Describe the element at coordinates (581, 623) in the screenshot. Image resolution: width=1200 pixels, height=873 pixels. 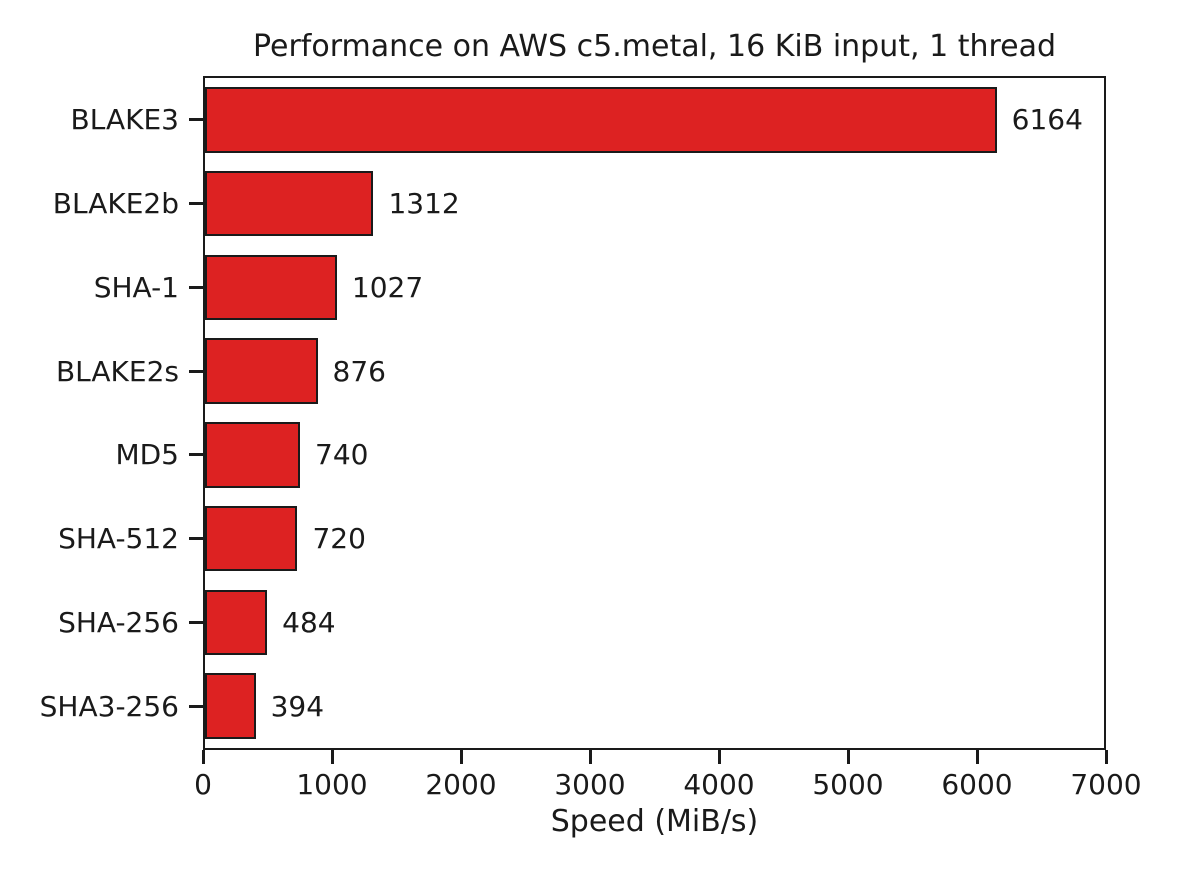
I see `bar-band: 484 SHA-256` at that location.